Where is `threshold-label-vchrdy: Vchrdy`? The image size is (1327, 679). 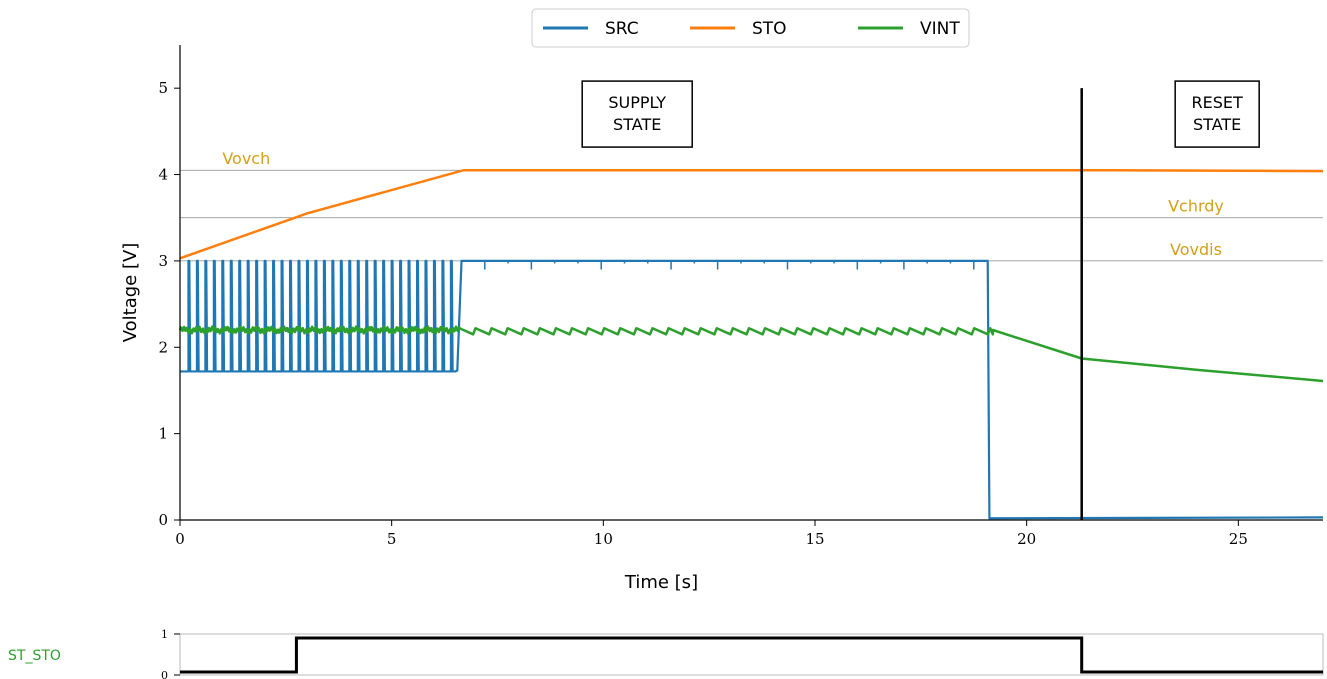 threshold-label-vchrdy: Vchrdy is located at coordinates (1196, 206).